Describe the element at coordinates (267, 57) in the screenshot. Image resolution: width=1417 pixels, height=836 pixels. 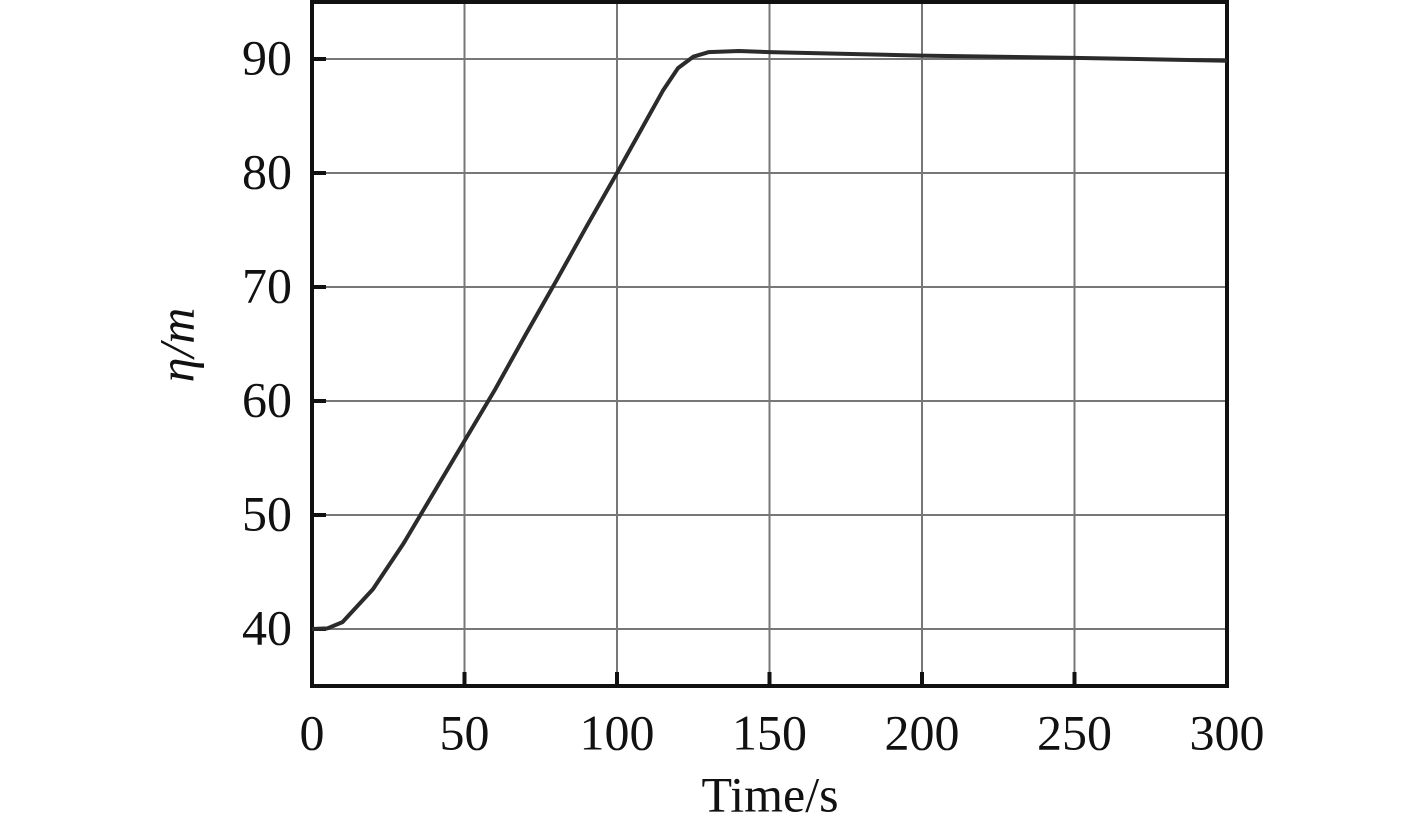
I see `y-tick-label: 90` at that location.